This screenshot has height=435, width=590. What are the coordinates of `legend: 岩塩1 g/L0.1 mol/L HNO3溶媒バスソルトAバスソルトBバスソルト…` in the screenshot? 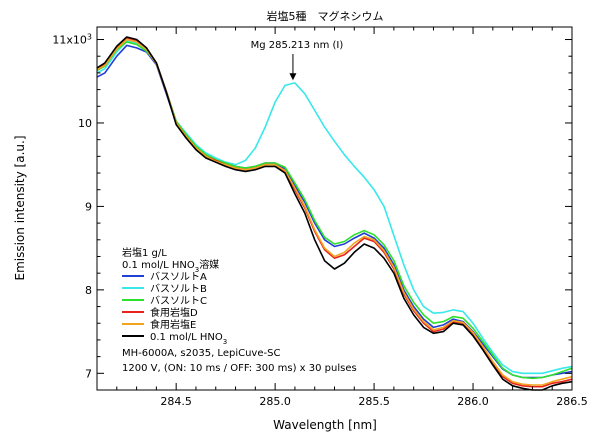 It's located at (174, 296).